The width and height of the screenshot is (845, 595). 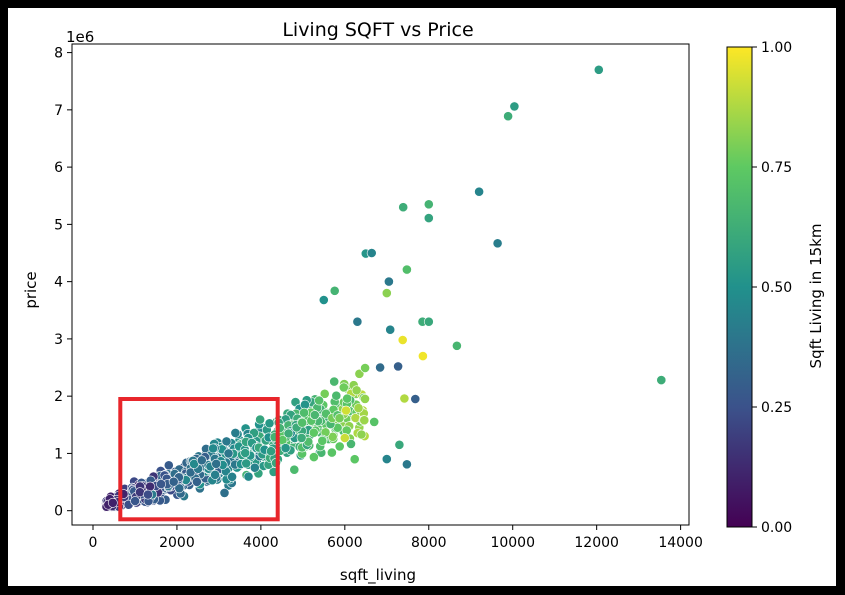 I want to click on x-tick-label: 8000, so click(x=429, y=543).